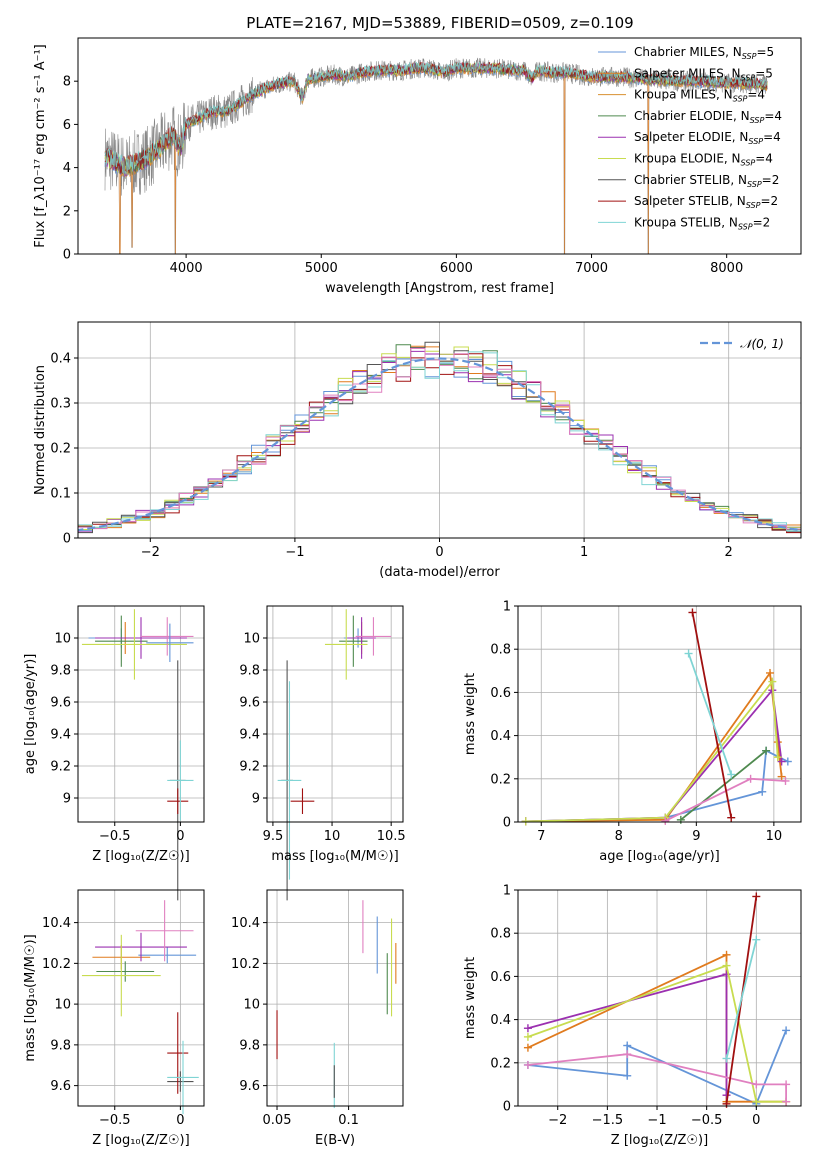  What do you see at coordinates (391, 836) in the screenshot?
I see `x-tick-label: 10.5` at bounding box center [391, 836].